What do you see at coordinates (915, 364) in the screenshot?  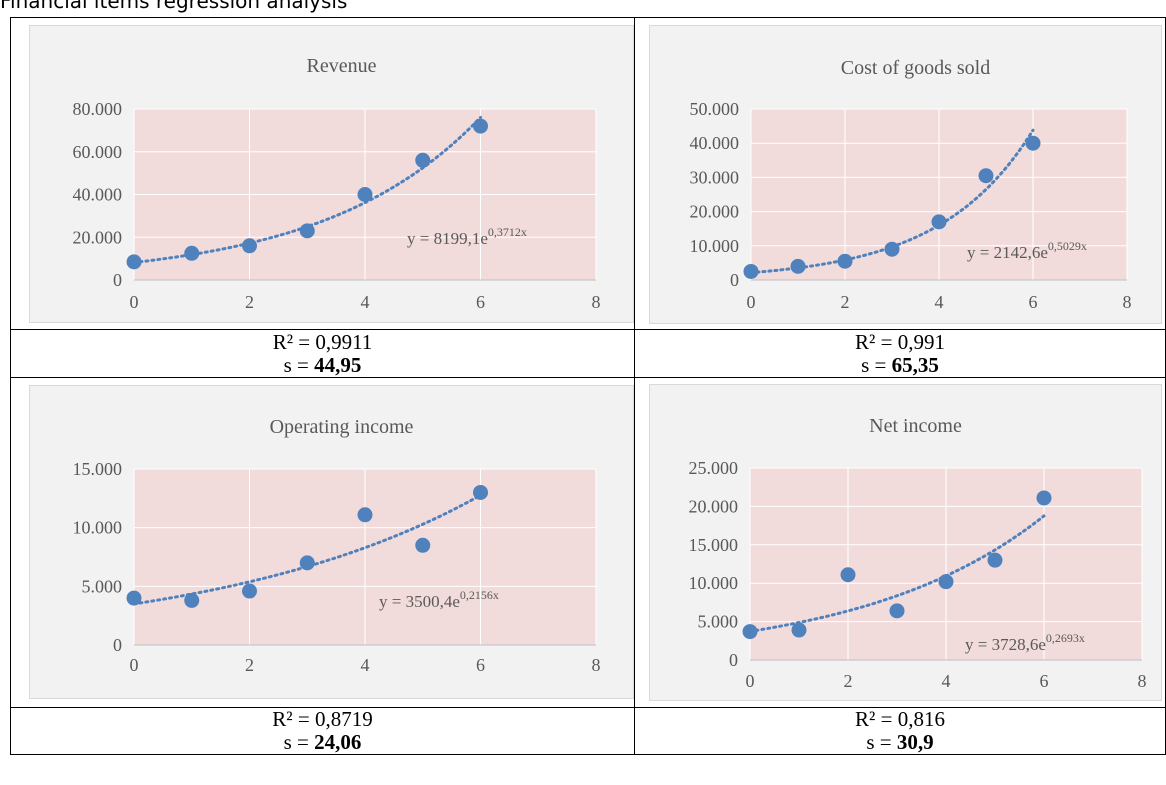 I see `s-value: 65,35` at bounding box center [915, 364].